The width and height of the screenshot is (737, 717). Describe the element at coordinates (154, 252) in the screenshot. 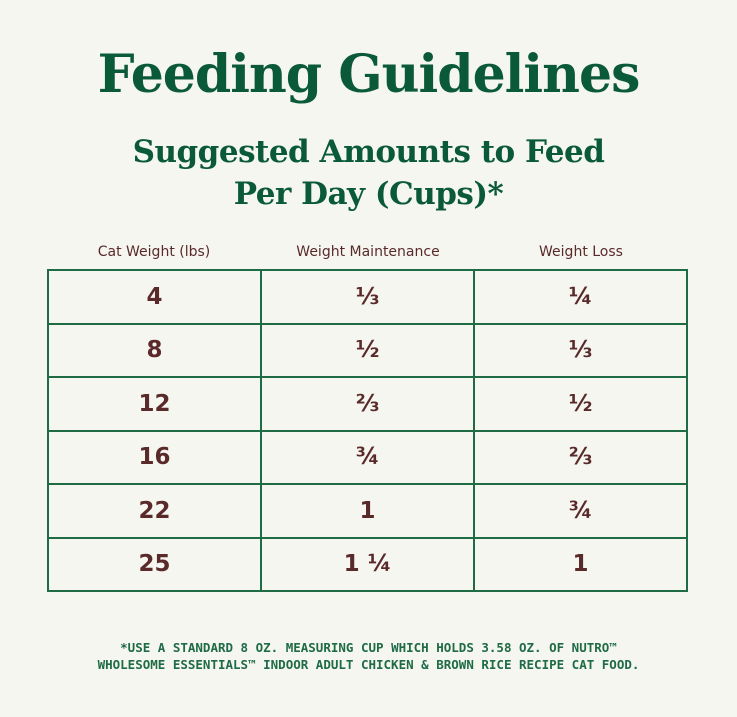

I see `column-header: Cat Weight (lbs)` at that location.